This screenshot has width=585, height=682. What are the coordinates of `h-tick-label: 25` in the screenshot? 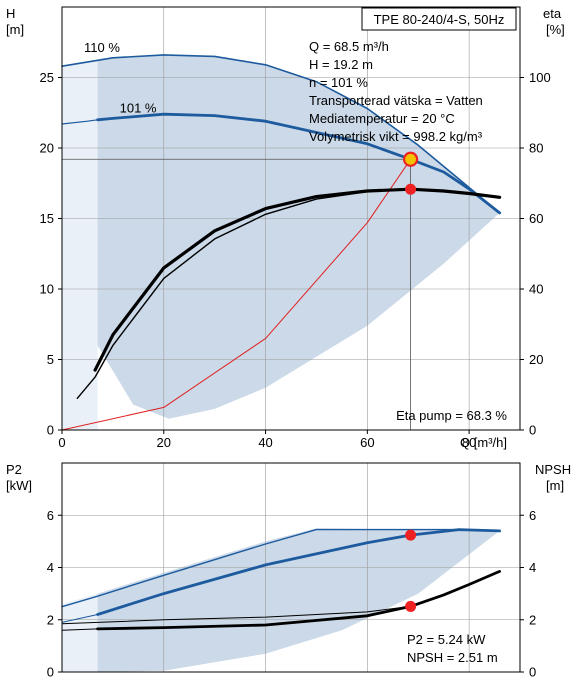 It's located at (47, 77).